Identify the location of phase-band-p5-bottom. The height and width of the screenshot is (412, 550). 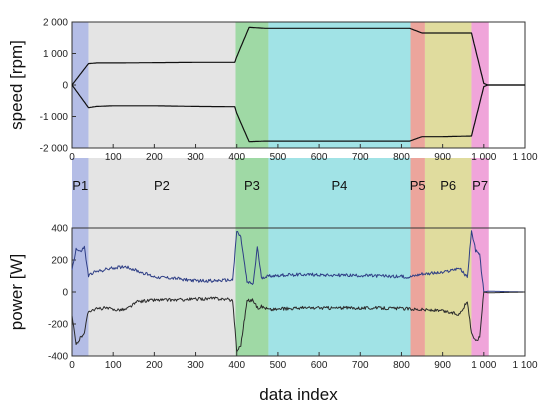
(417, 257).